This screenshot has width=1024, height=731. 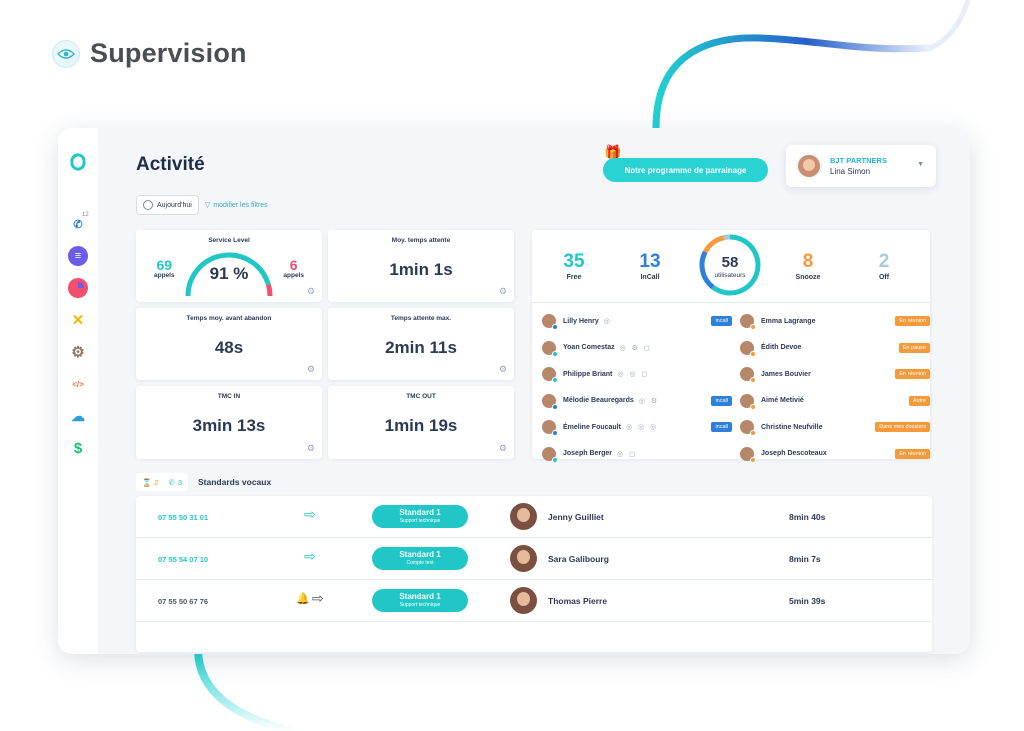 What do you see at coordinates (884, 277) in the screenshot?
I see `stat-label: Off` at bounding box center [884, 277].